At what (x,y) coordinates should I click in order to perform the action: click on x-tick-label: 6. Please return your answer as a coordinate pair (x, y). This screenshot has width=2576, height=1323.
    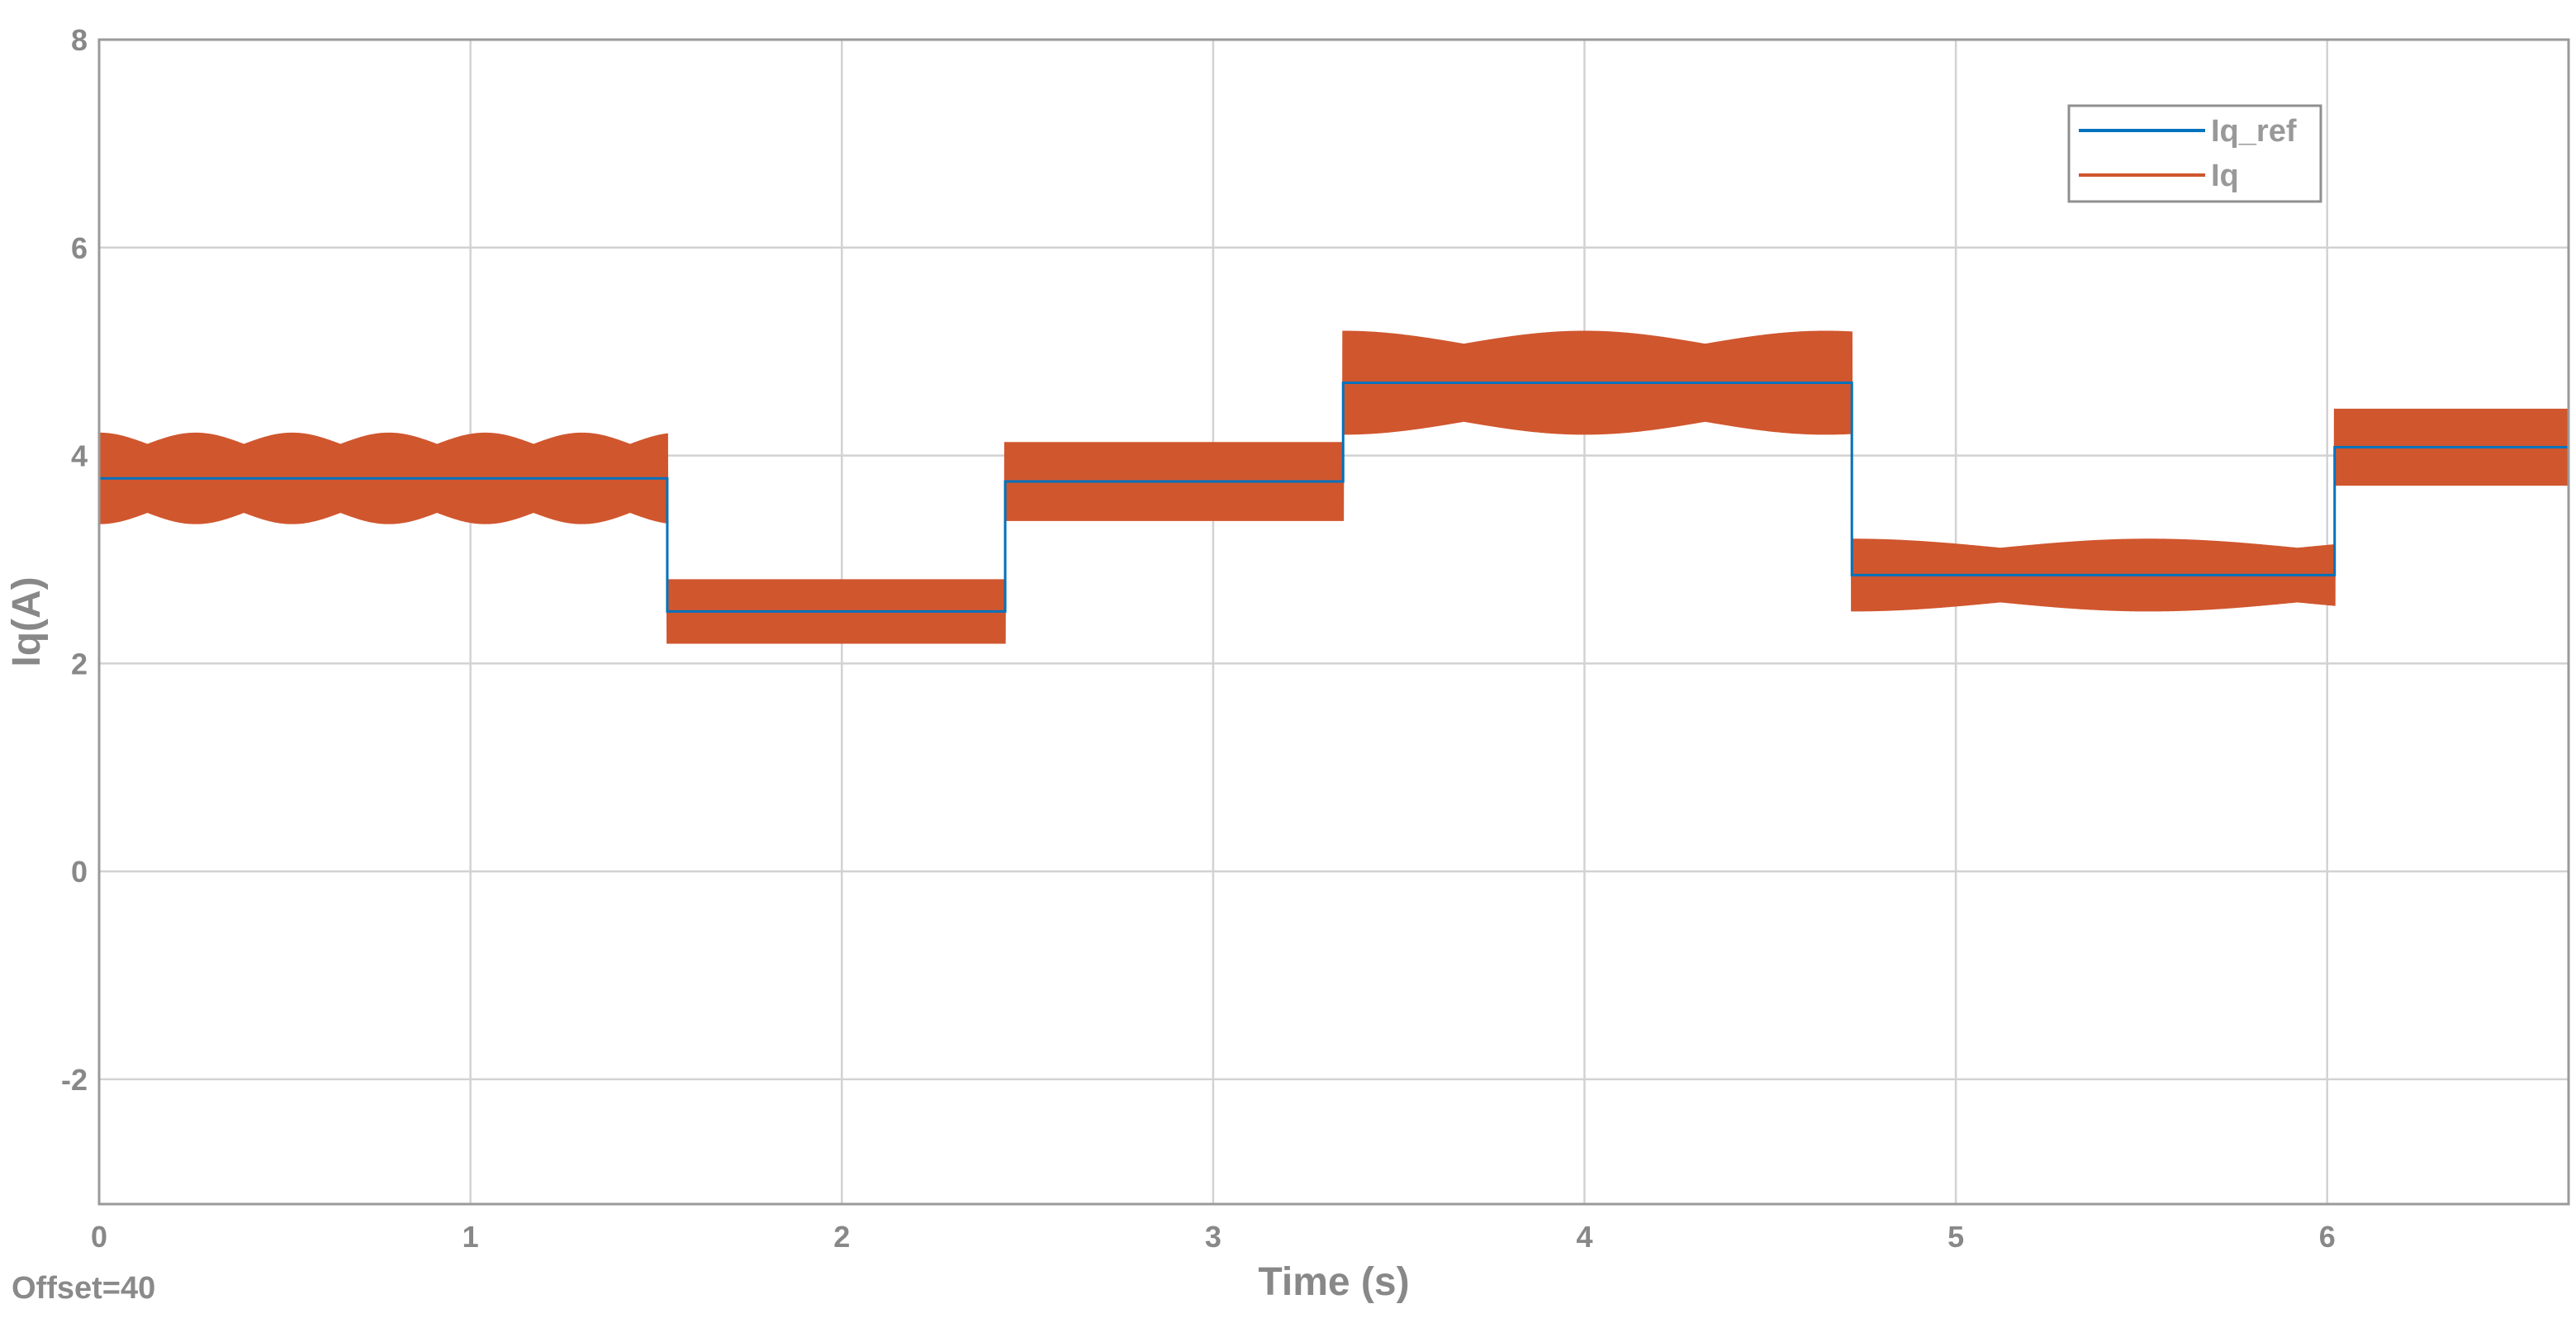
    Looking at the image, I should click on (2327, 1237).